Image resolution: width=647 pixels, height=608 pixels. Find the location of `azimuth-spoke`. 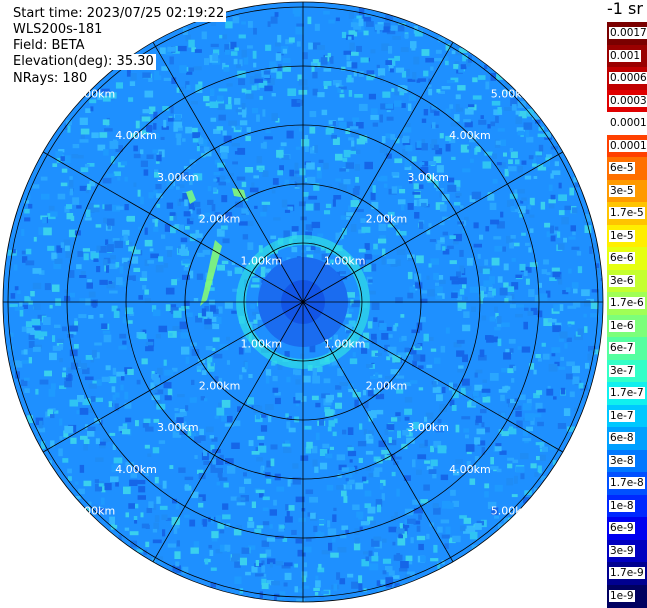

azimuth-spoke is located at coordinates (173, 227).